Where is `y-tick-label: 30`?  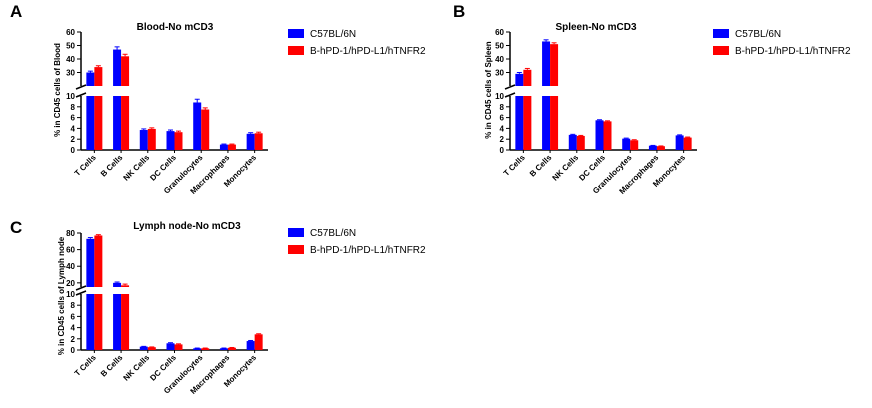
y-tick-label: 30 is located at coordinates (70, 73).